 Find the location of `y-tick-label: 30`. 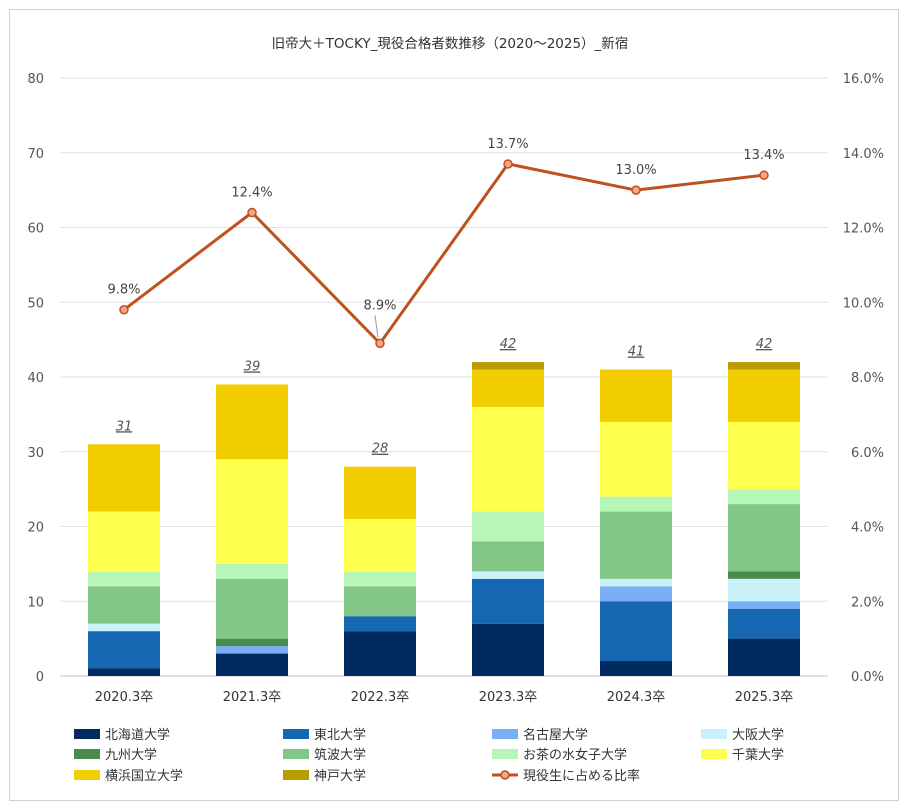

y-tick-label: 30 is located at coordinates (35, 453).